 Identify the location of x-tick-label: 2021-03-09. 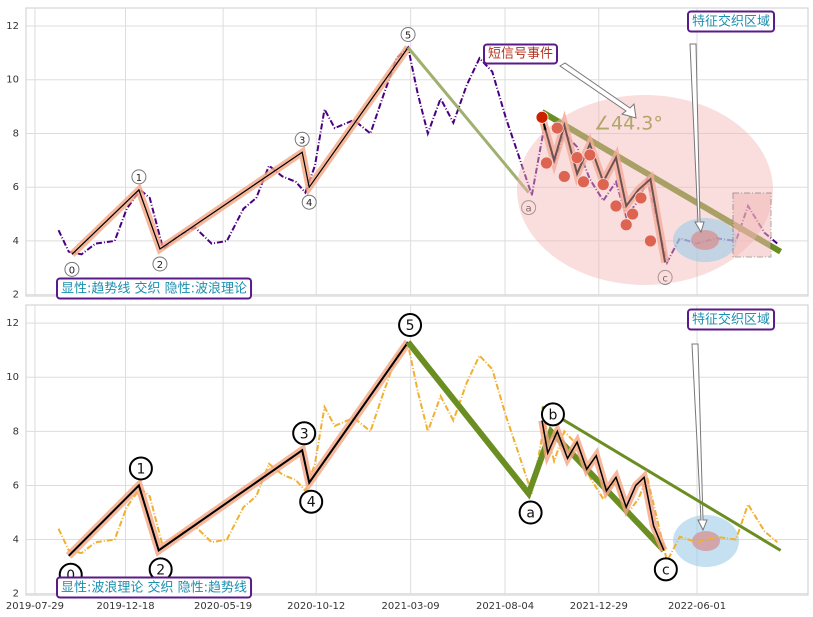
(411, 606).